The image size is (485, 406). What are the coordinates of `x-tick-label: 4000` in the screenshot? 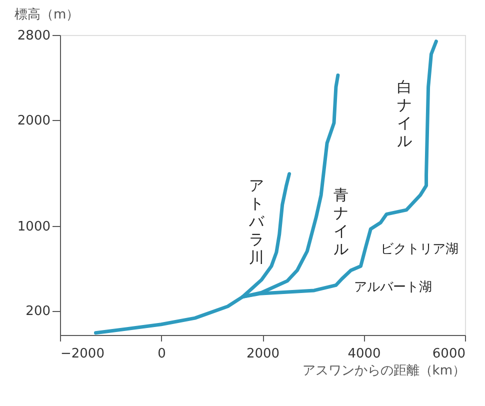 It's located at (364, 354).